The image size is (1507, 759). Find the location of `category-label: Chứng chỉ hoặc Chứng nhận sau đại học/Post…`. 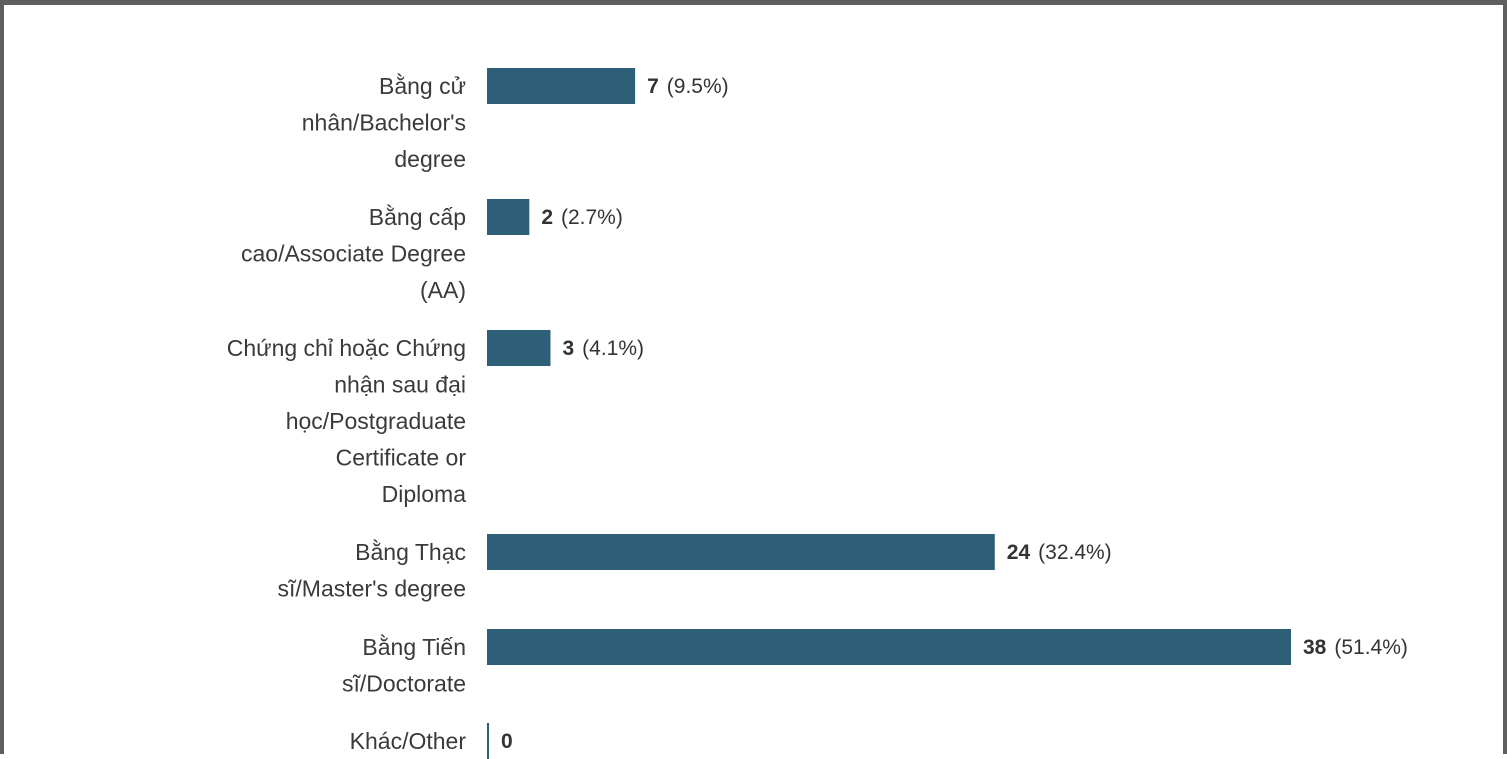

category-label: Chứng chỉ hoặc Chứng nhận sau đại học/Post… is located at coordinates (347, 421).